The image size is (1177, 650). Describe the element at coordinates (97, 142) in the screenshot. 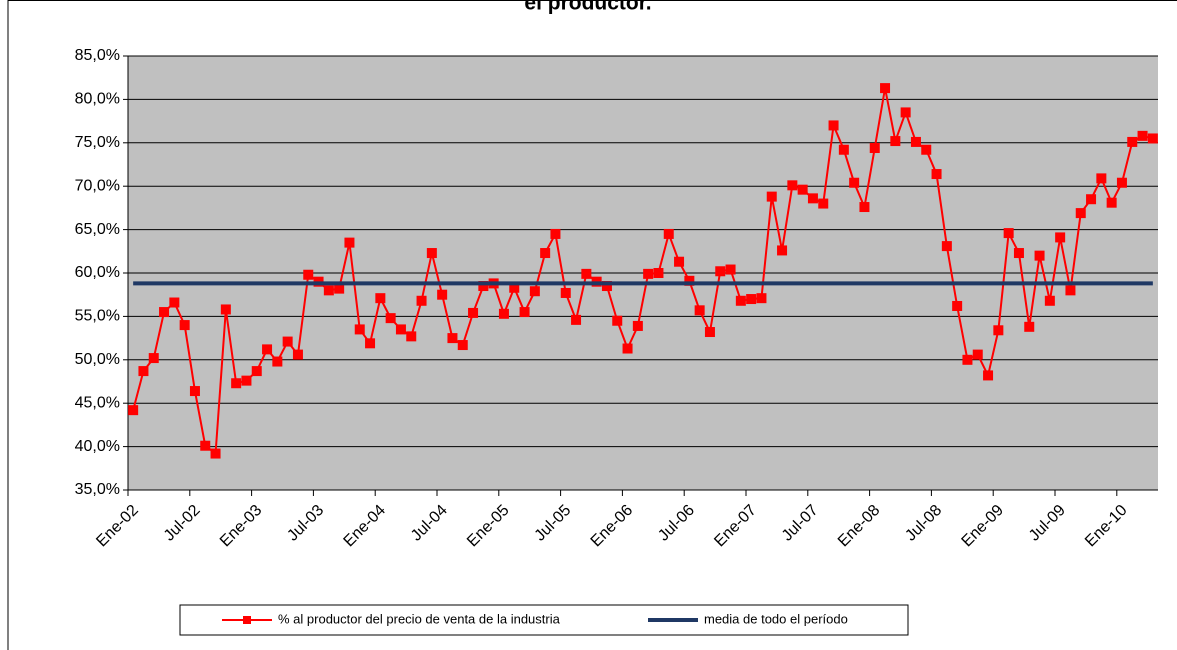

I see `y-tick-label: 75,0%` at that location.